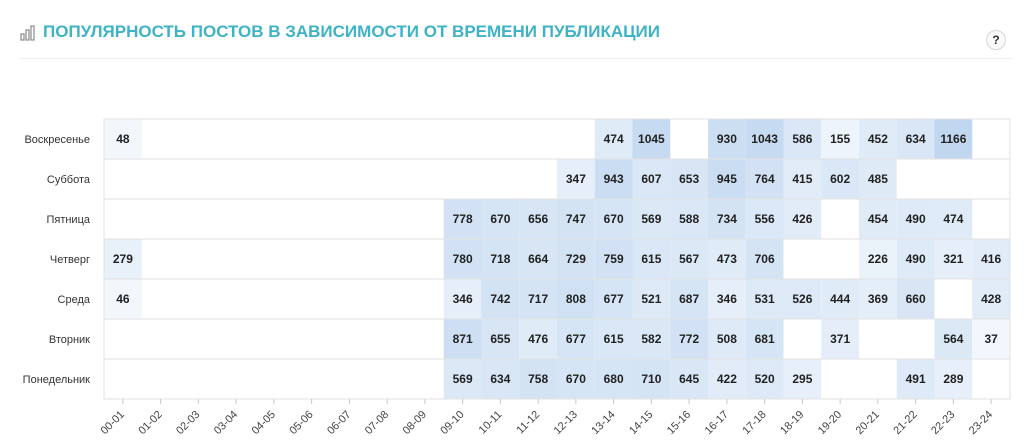  What do you see at coordinates (840, 179) in the screenshot?
I see `cell-value-label: 602` at bounding box center [840, 179].